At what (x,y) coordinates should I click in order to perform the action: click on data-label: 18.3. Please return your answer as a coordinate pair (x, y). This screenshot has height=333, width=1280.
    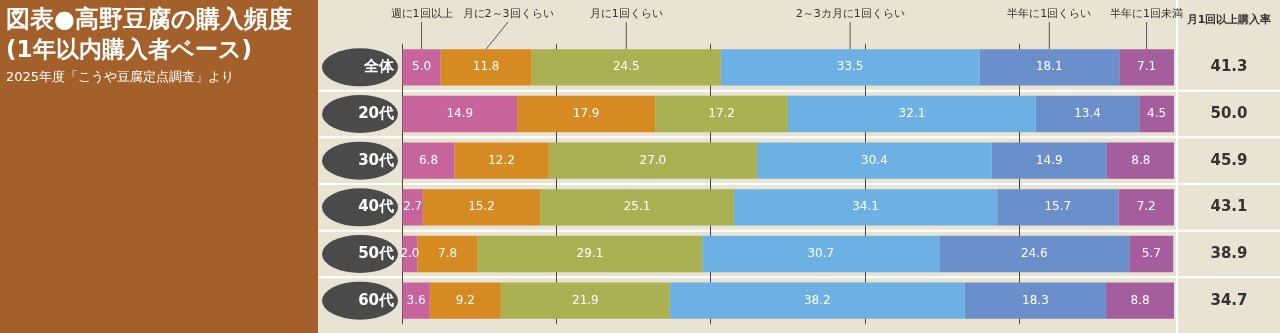
    Looking at the image, I should click on (1035, 299).